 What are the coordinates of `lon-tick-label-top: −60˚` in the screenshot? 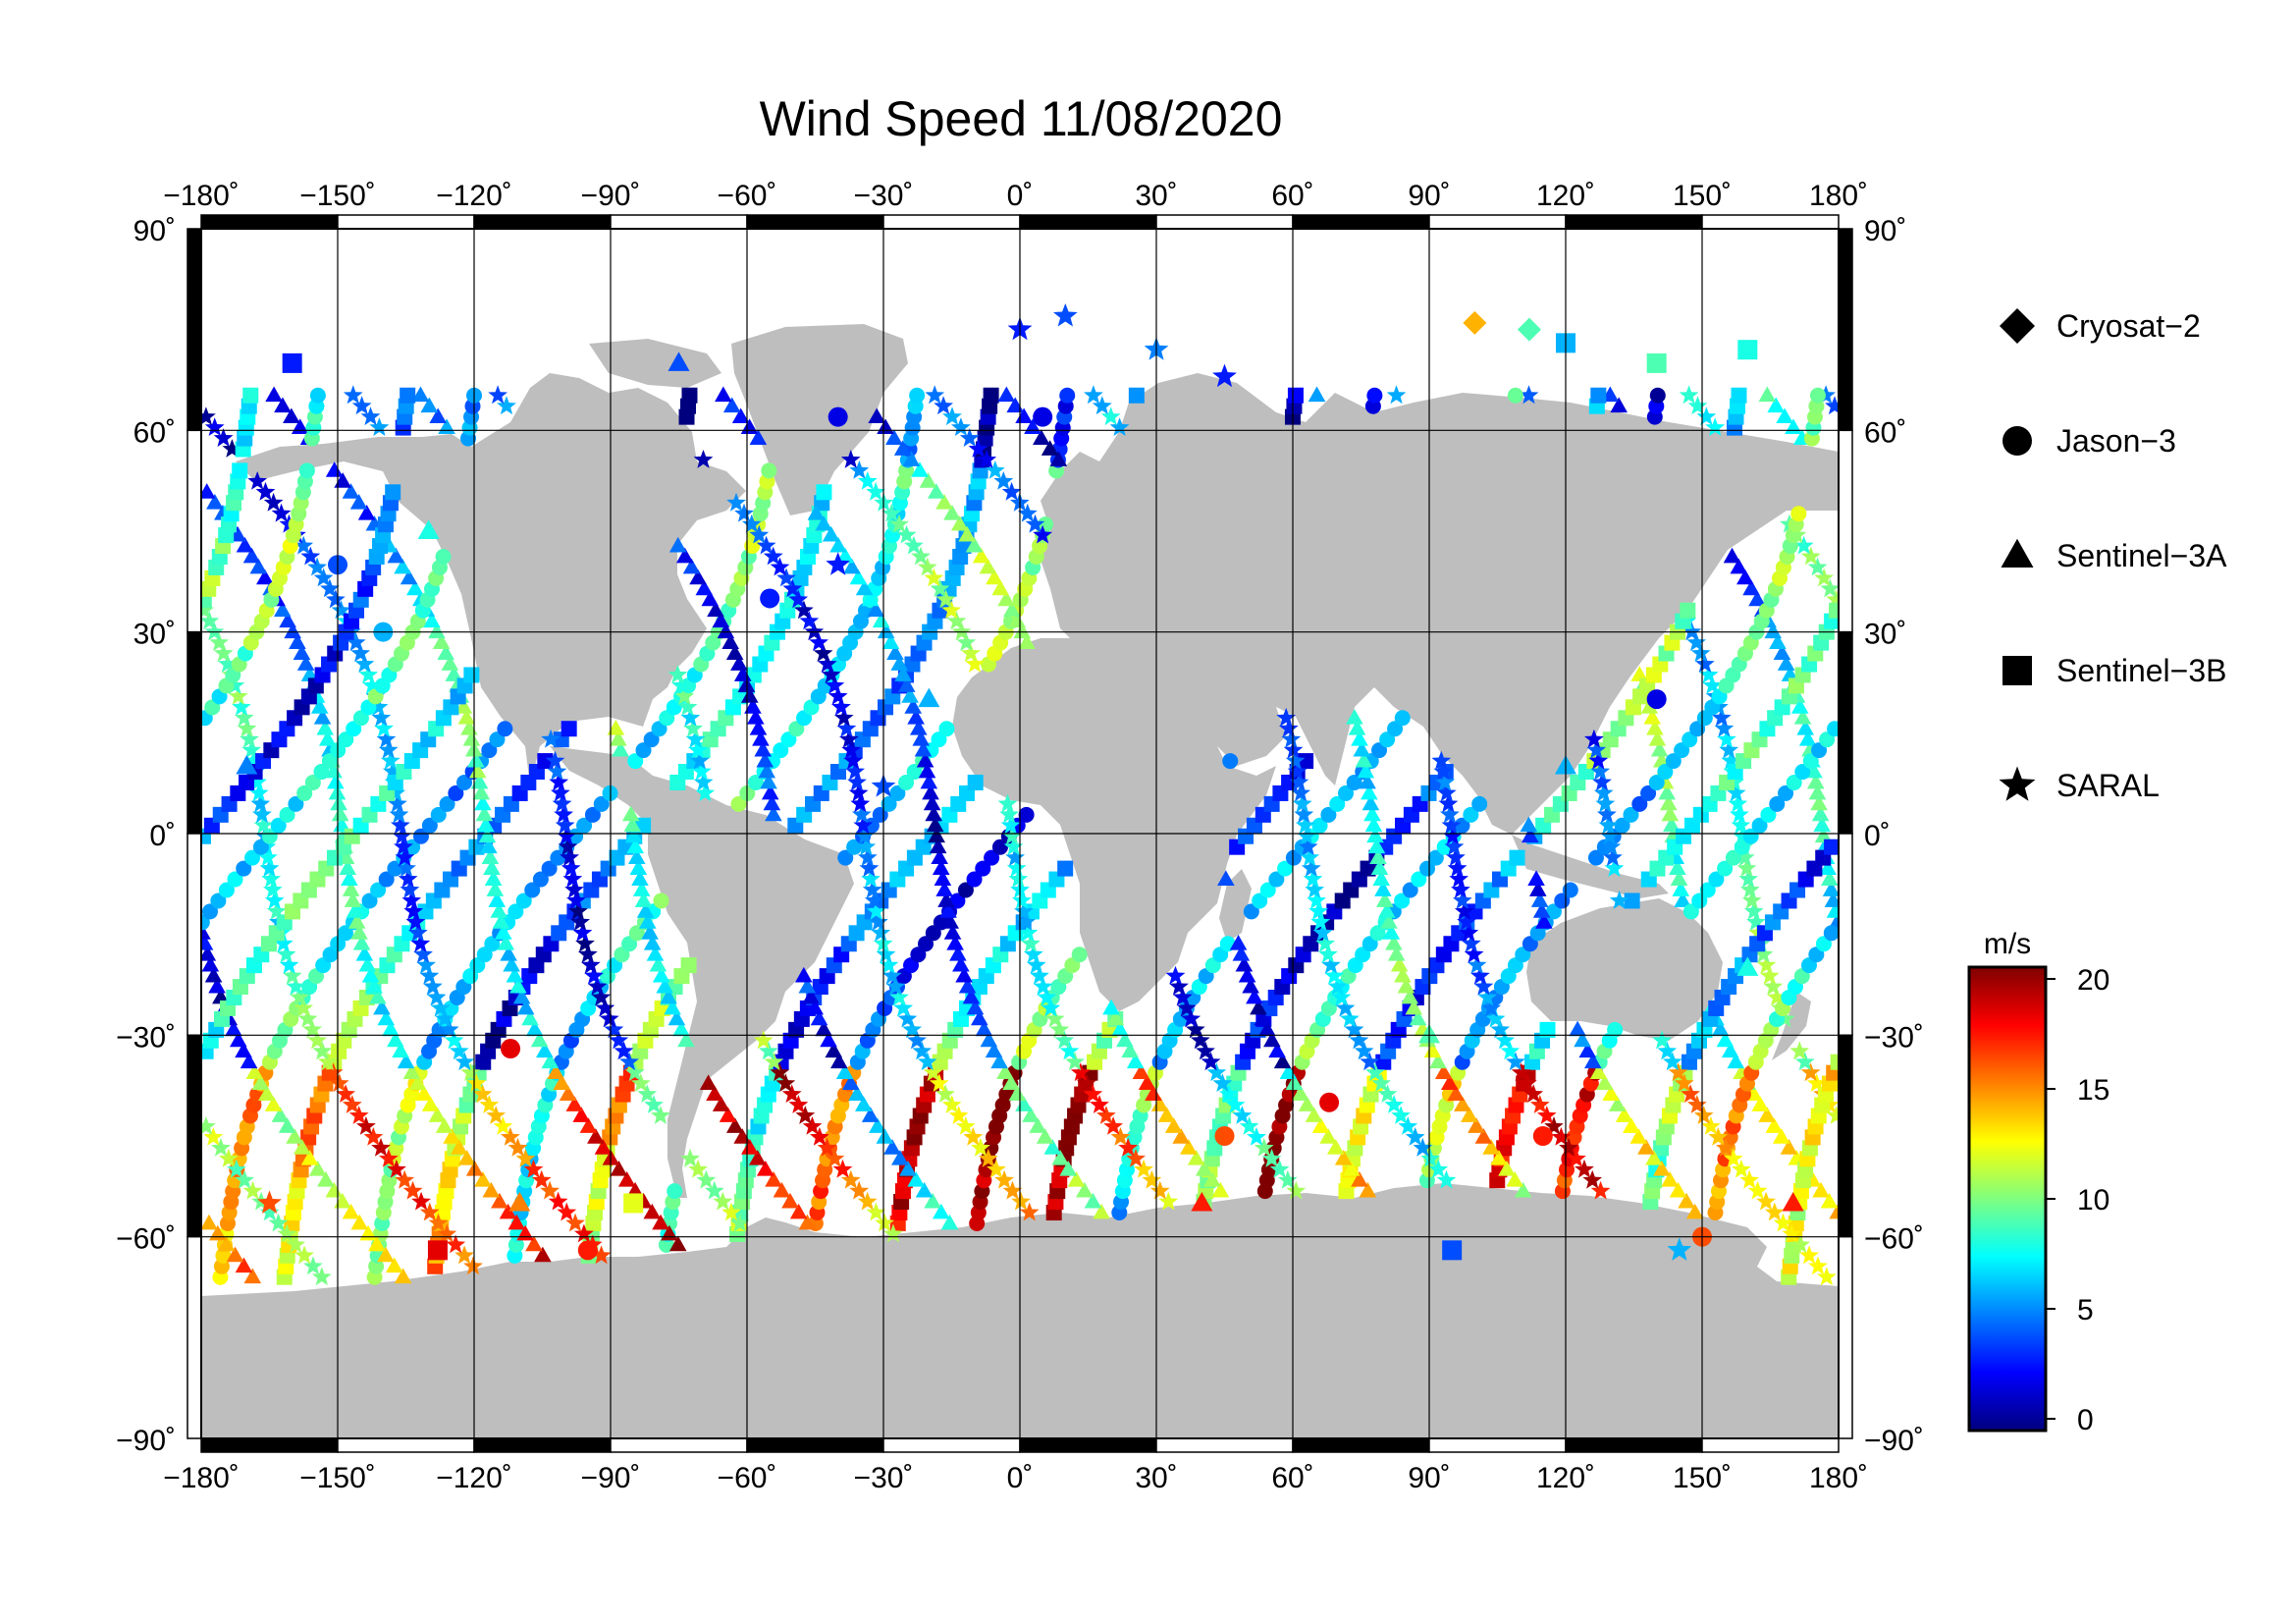 It's located at (747, 196).